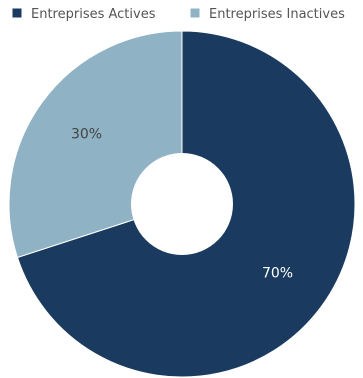 This screenshot has width=363, height=378. I want to click on legend-label: Entreprises Inactives, so click(277, 14).